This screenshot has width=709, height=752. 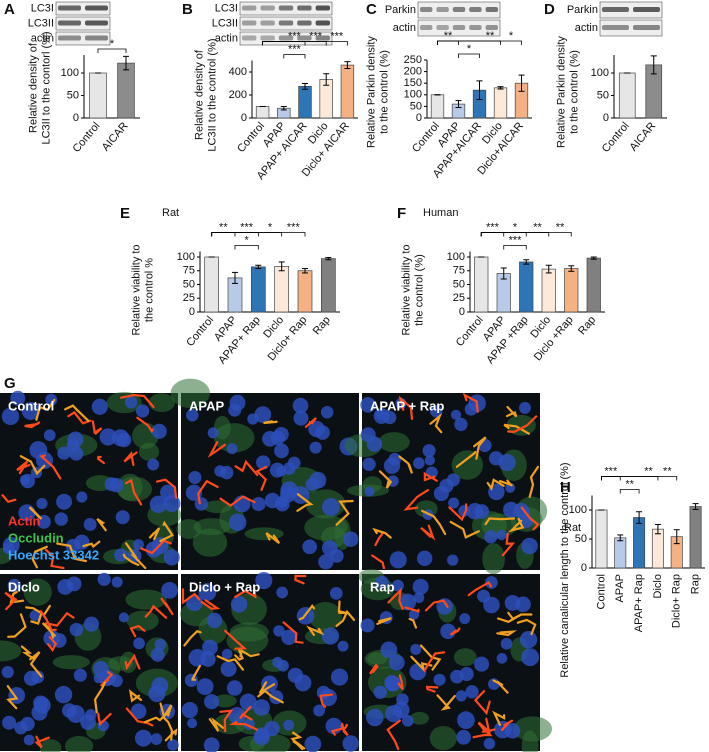 What do you see at coordinates (371, 9) in the screenshot?
I see `panel-letter: C` at bounding box center [371, 9].